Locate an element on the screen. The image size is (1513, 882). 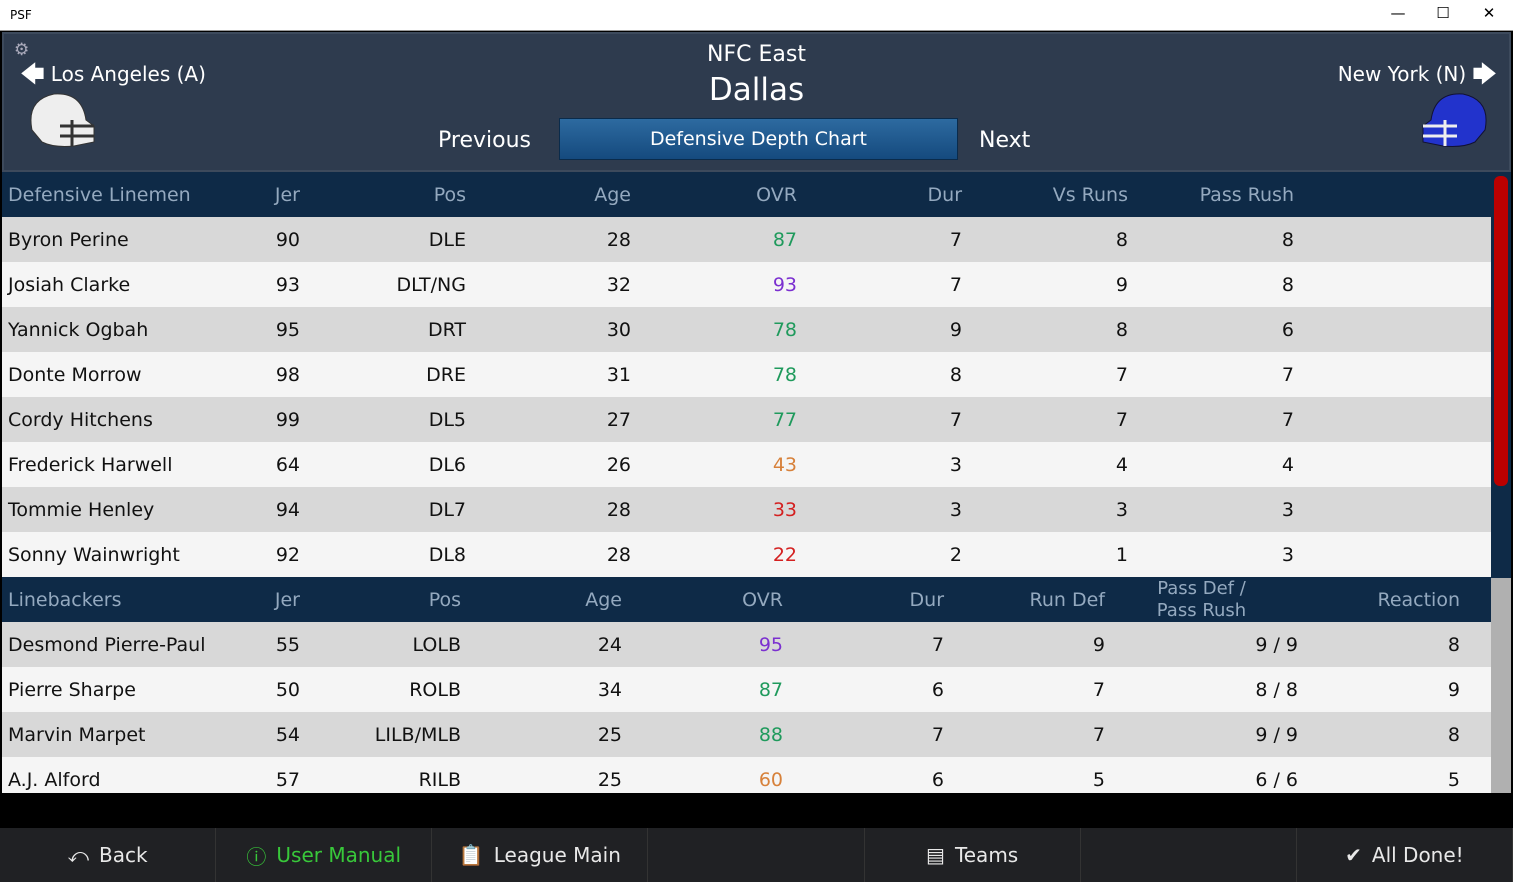
player-stat: 98 is located at coordinates (287, 374).